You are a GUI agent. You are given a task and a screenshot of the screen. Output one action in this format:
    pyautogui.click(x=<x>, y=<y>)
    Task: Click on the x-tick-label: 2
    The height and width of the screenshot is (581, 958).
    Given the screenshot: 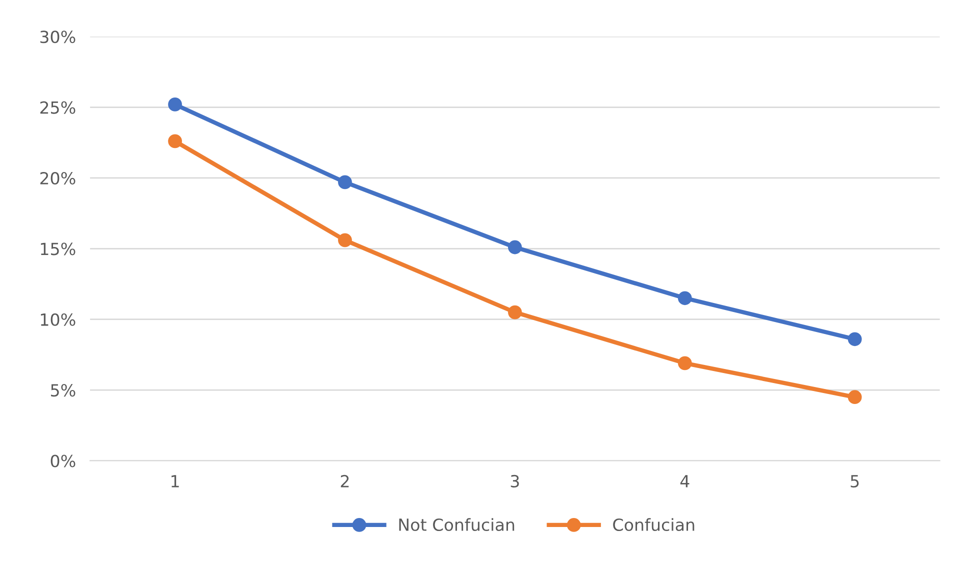 What is the action you would take?
    pyautogui.click(x=344, y=481)
    